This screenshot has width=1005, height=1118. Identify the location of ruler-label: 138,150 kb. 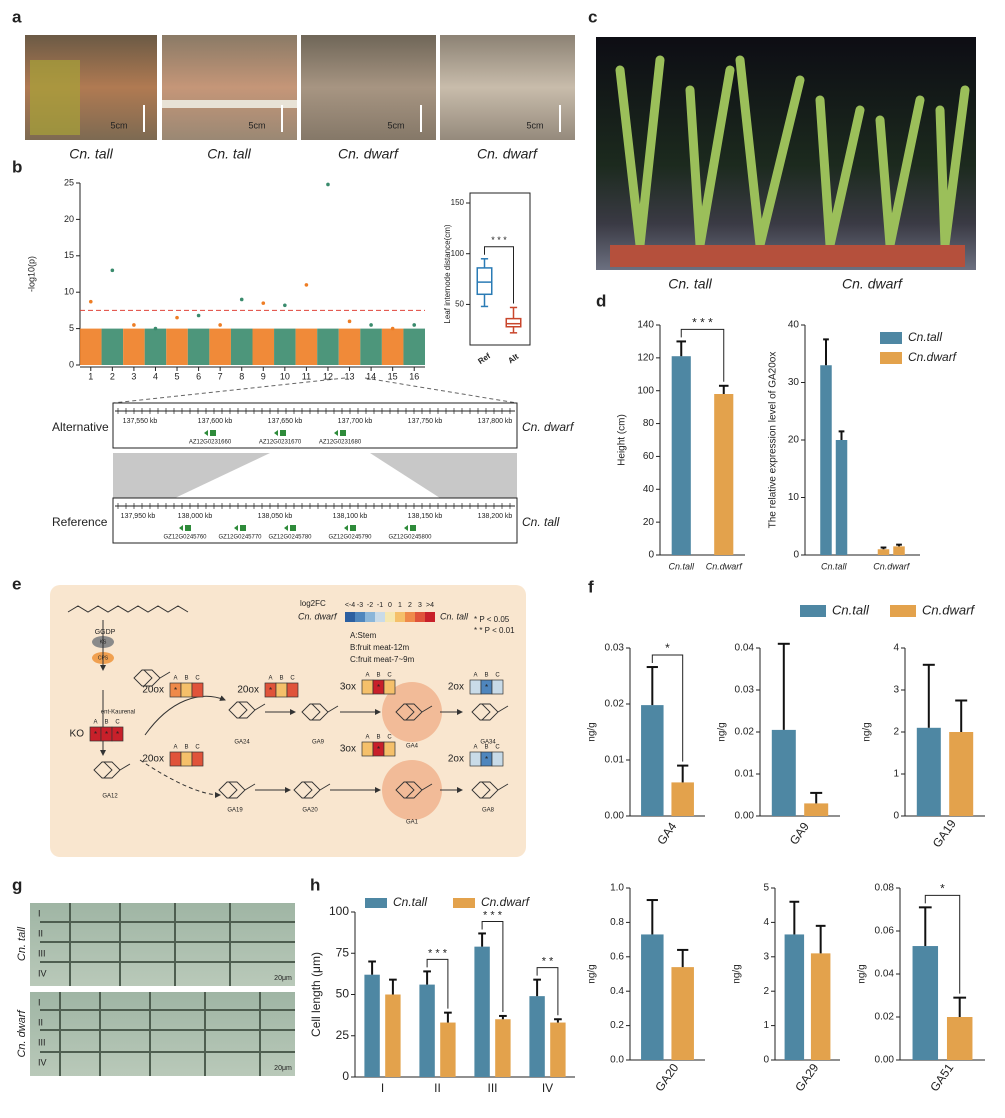
(425, 516).